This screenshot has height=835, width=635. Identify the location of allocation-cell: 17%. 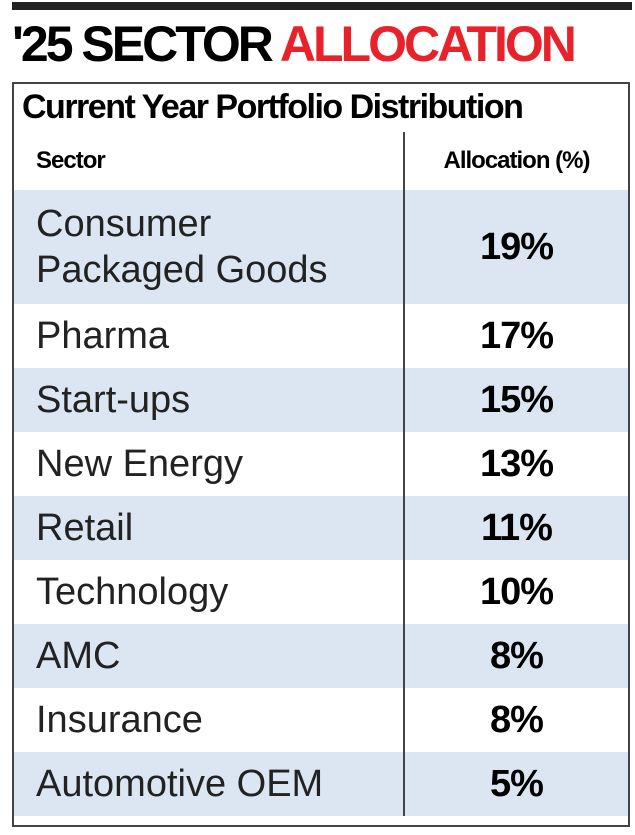
(515, 336).